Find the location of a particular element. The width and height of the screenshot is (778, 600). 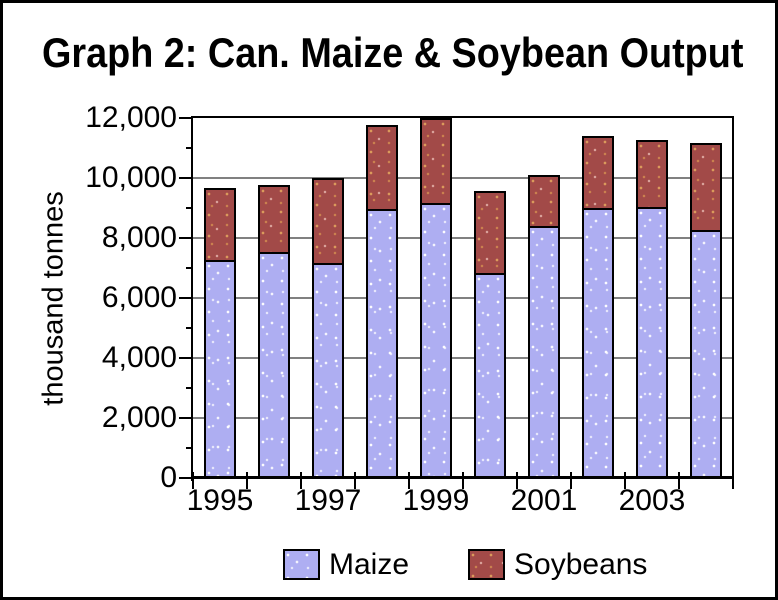

bar-1999-soybeans-segment is located at coordinates (436, 161).